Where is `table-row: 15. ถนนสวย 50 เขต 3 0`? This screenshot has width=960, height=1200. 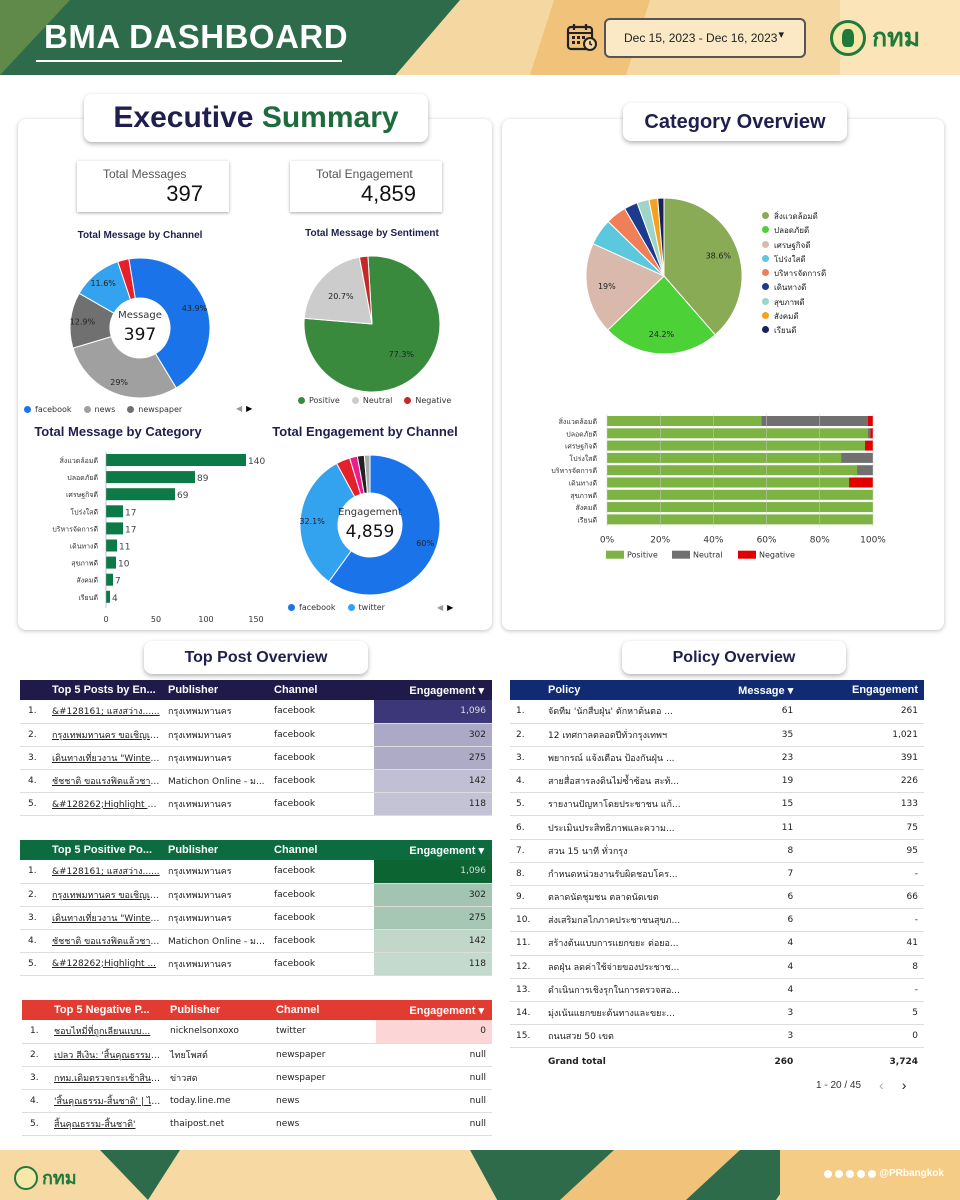 table-row: 15. ถนนสวย 50 เขต 3 0 is located at coordinates (717, 1036).